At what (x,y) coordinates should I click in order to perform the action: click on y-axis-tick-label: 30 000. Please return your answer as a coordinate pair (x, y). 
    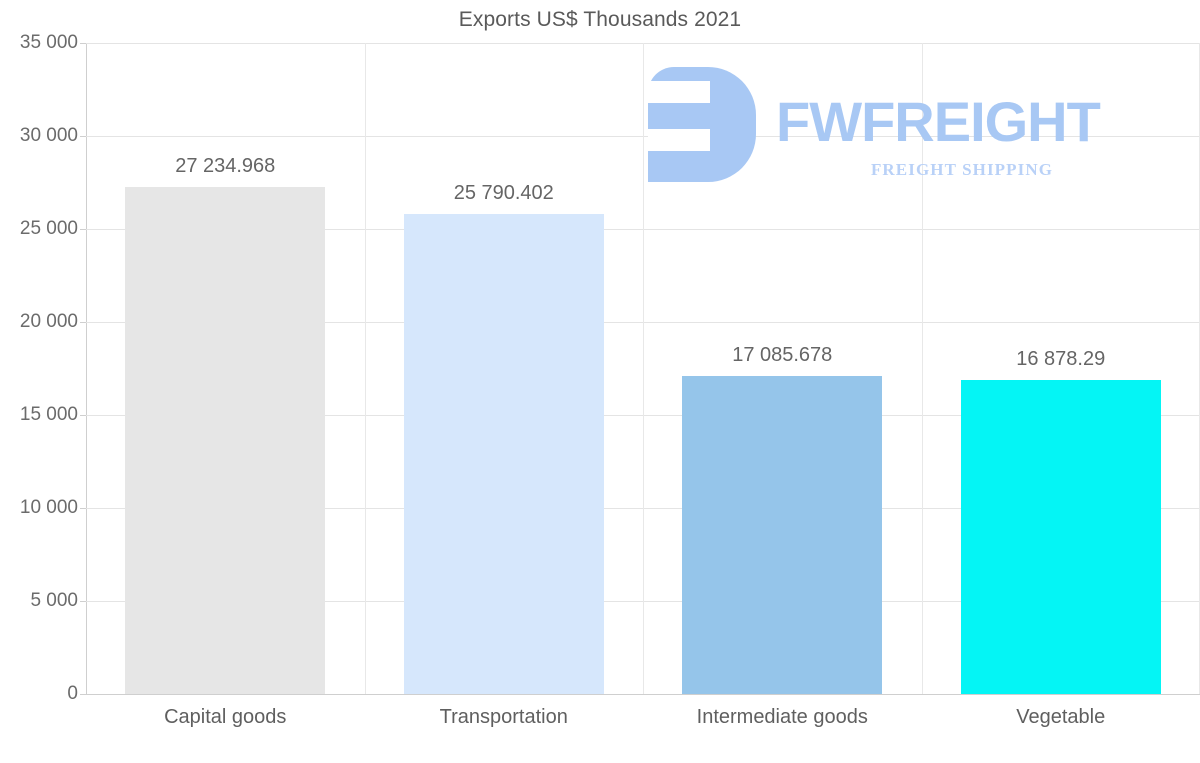
    Looking at the image, I should click on (48, 135).